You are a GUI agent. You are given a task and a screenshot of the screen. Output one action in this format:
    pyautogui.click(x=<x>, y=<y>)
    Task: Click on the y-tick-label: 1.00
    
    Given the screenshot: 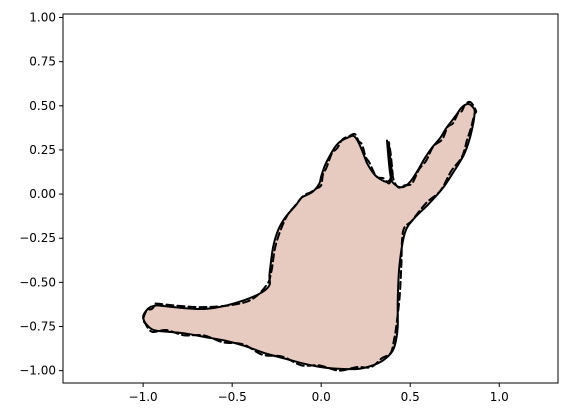 What is the action you would take?
    pyautogui.click(x=42, y=18)
    